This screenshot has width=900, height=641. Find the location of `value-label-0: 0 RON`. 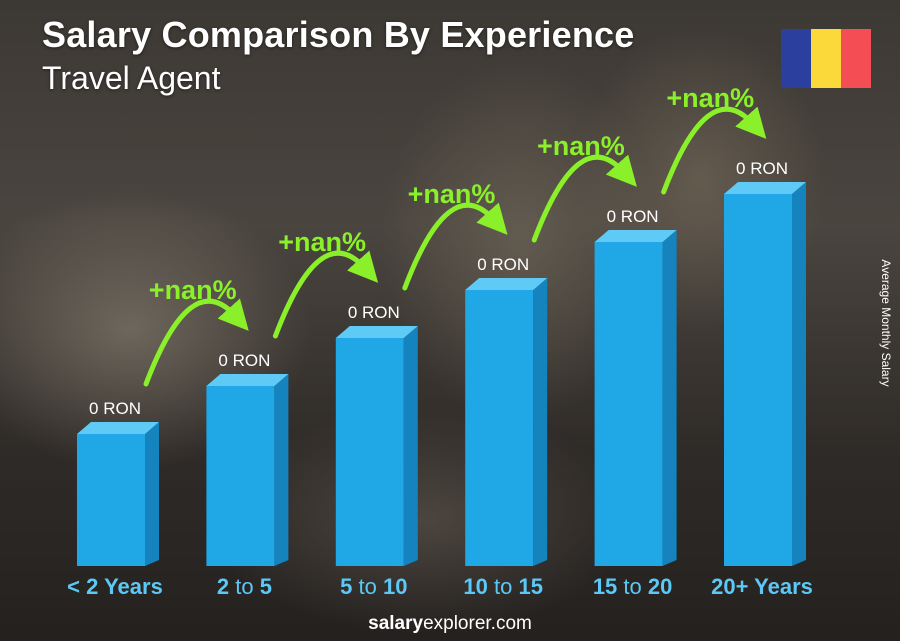

value-label-0: 0 RON is located at coordinates (115, 408).